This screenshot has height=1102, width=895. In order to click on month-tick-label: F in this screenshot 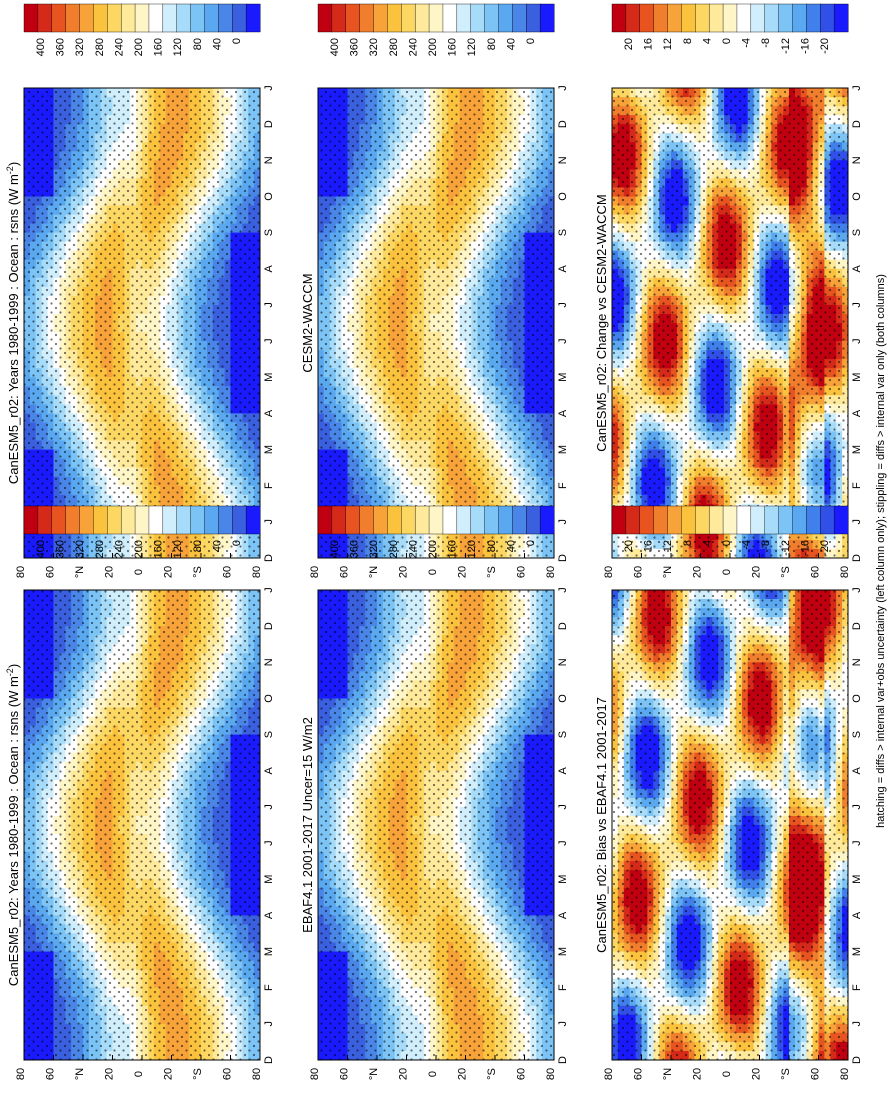, I will do `click(563, 485)`.